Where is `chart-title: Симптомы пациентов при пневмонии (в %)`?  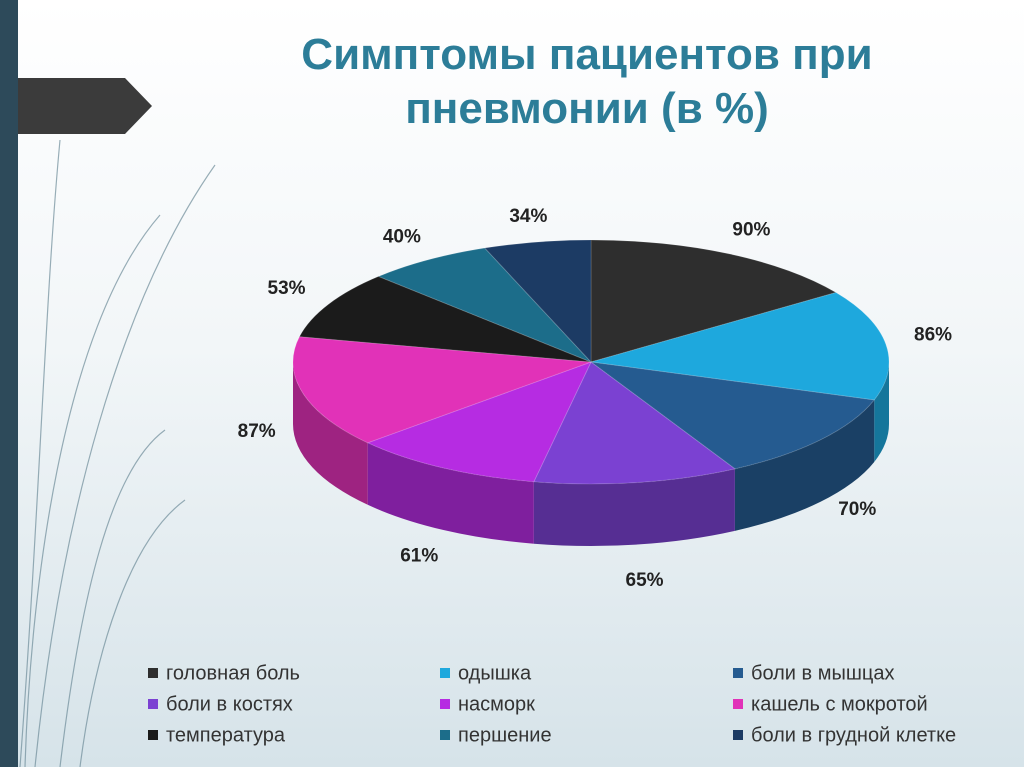 chart-title: Симптомы пациентов при пневмонии (в %) is located at coordinates (587, 81).